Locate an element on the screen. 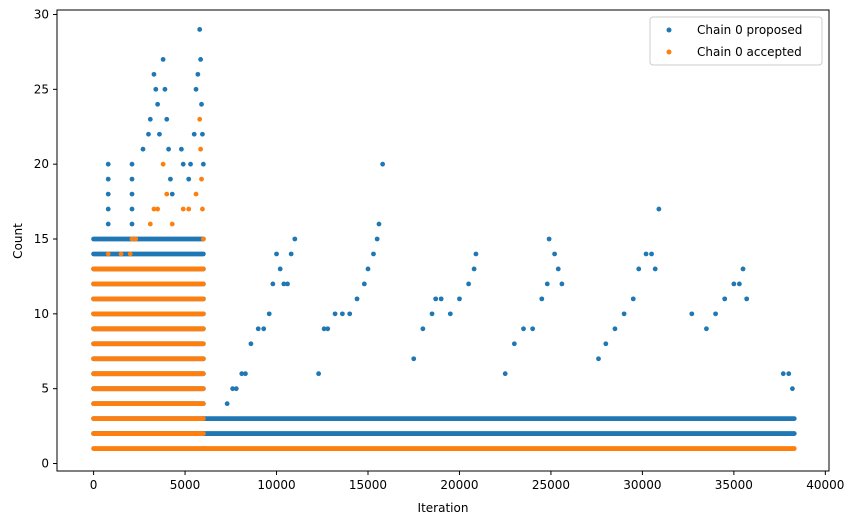  y-tick-label: 10 is located at coordinates (41, 314).